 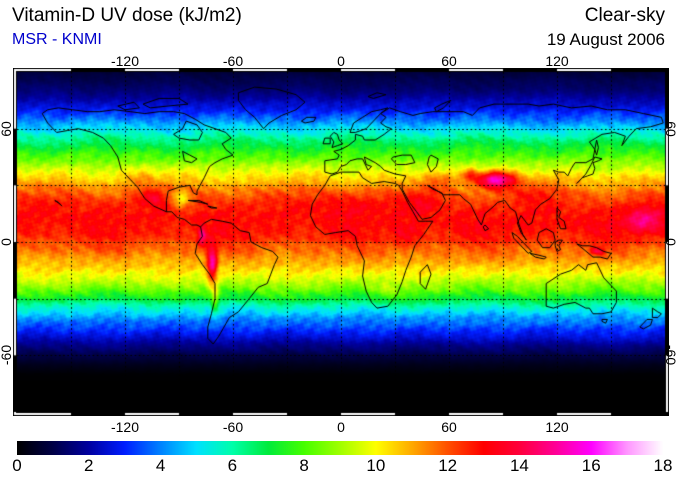 What do you see at coordinates (341, 61) in the screenshot?
I see `lon-tick-label-top: 0` at bounding box center [341, 61].